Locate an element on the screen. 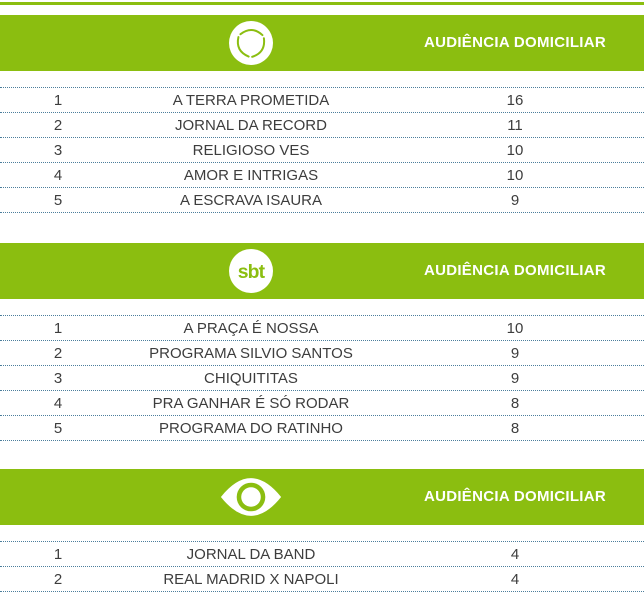 This screenshot has height=600, width=644. sbt-logo-icon: sbt is located at coordinates (251, 271).